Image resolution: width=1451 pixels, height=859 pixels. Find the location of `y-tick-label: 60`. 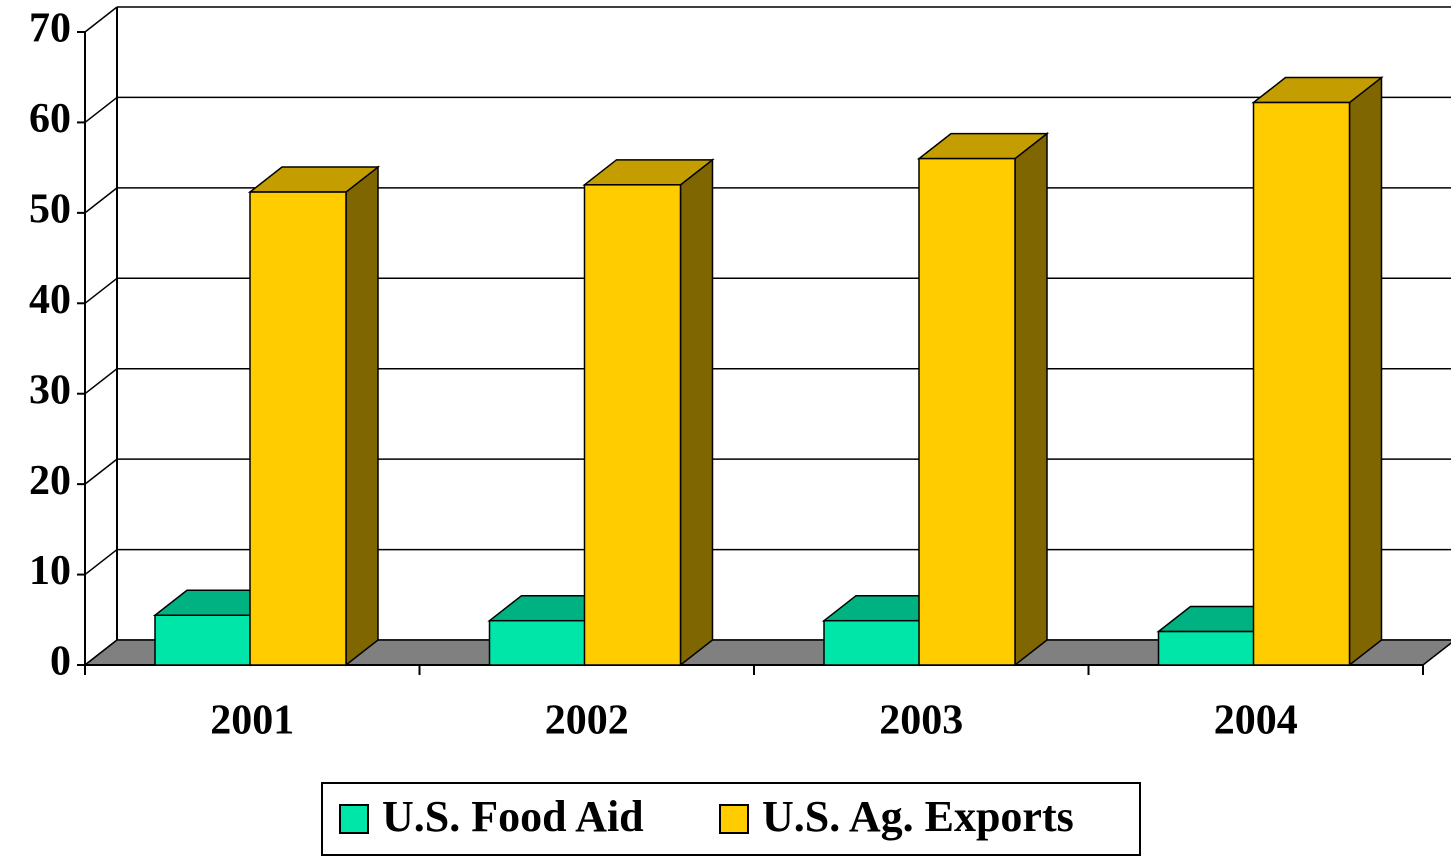

y-tick-label: 60 is located at coordinates (50, 119).